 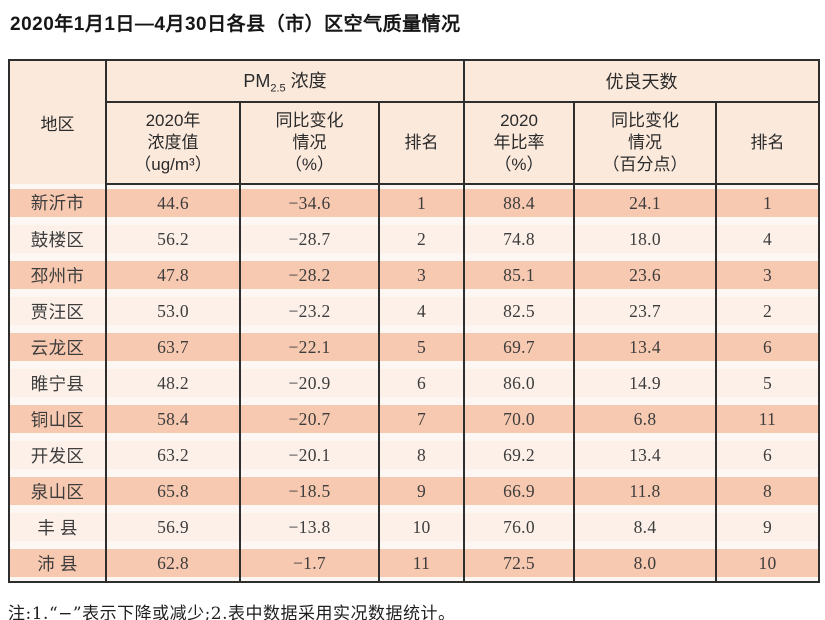 What do you see at coordinates (645, 419) in the screenshot?
I see `value-cell: 6.8` at bounding box center [645, 419].